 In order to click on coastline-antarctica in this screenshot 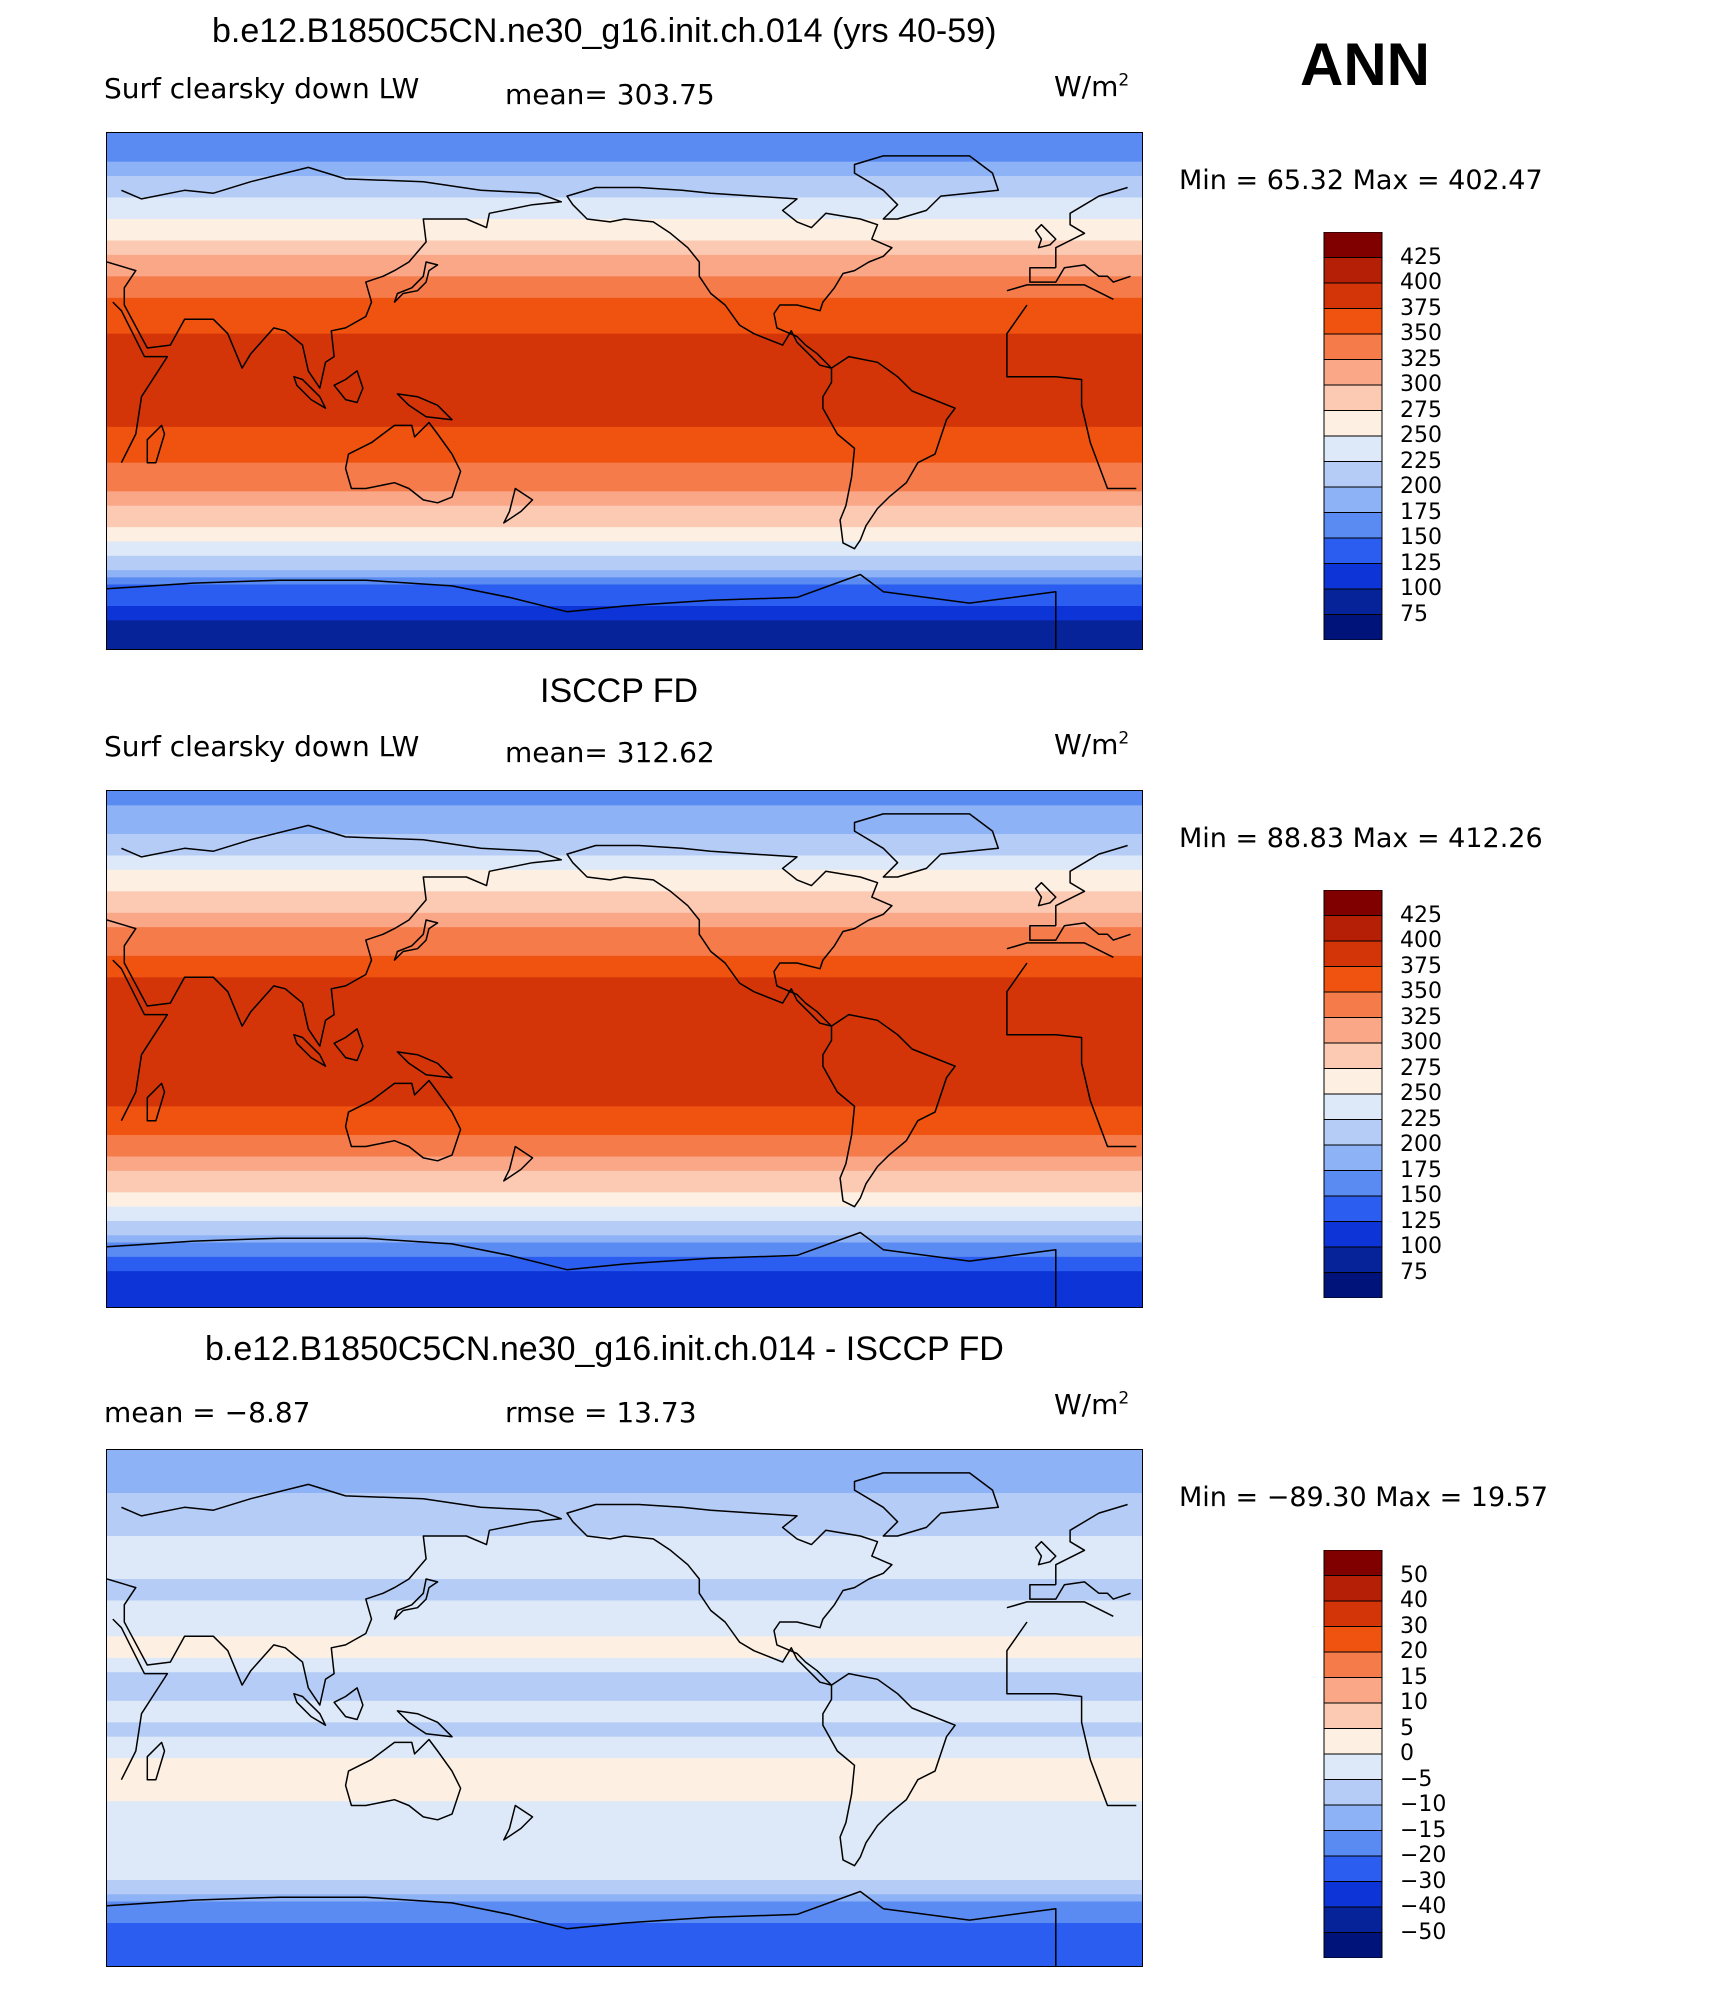, I will do `click(582, 1269)`.